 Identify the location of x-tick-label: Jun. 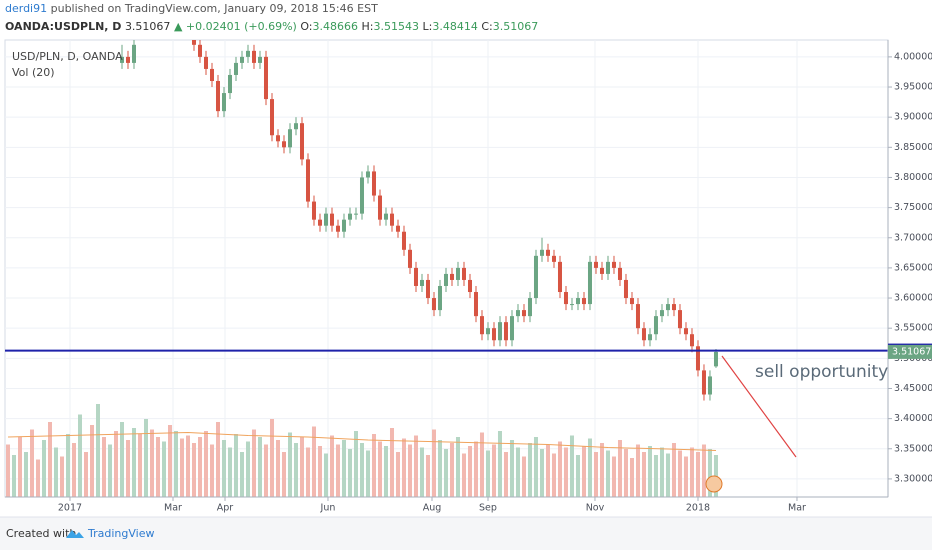
(328, 508).